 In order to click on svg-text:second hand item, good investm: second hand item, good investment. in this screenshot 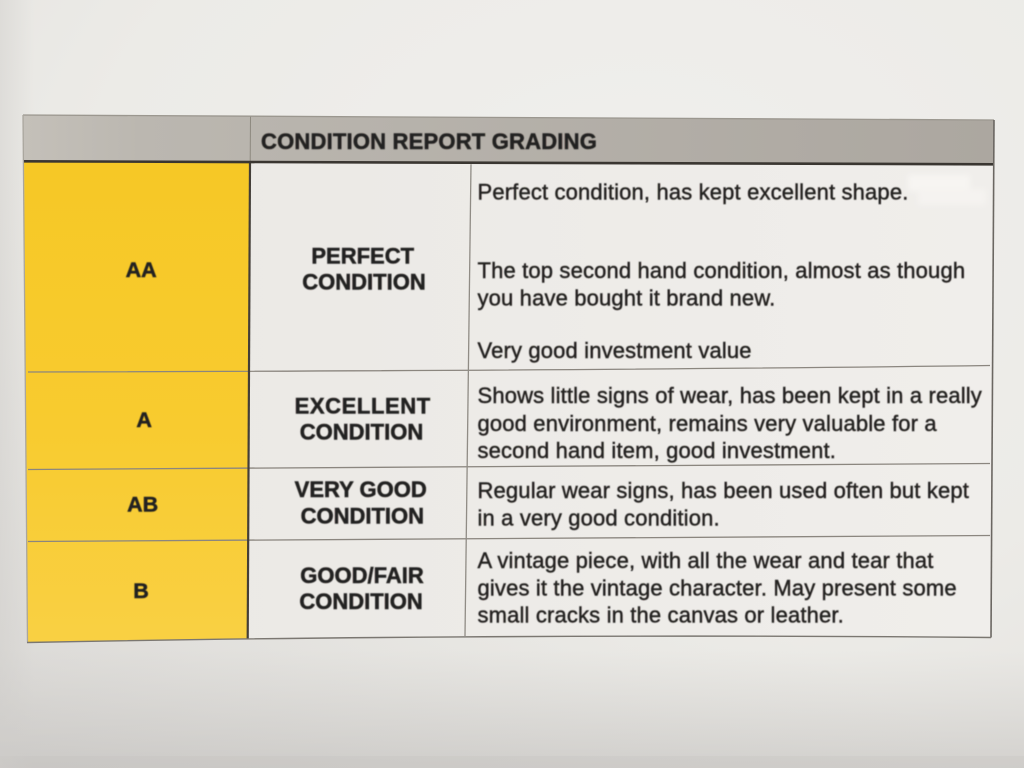, I will do `click(657, 450)`.